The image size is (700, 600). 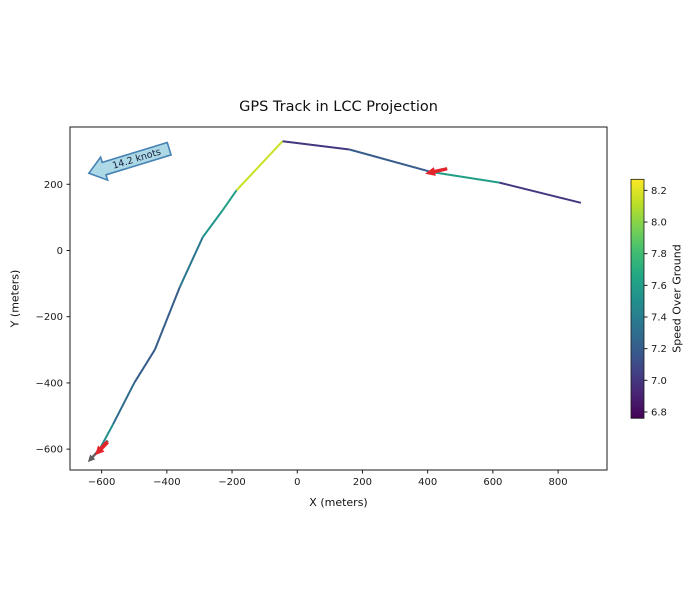 What do you see at coordinates (659, 318) in the screenshot?
I see `colorbar-tick-label: 7.4` at bounding box center [659, 318].